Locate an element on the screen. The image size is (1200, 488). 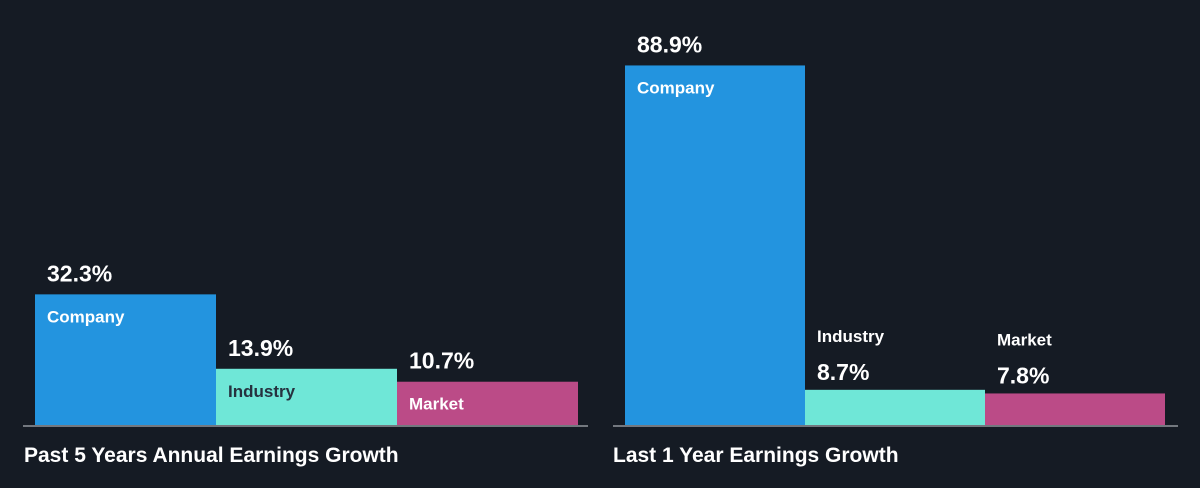
value-label-company: 32.3% is located at coordinates (79, 273).